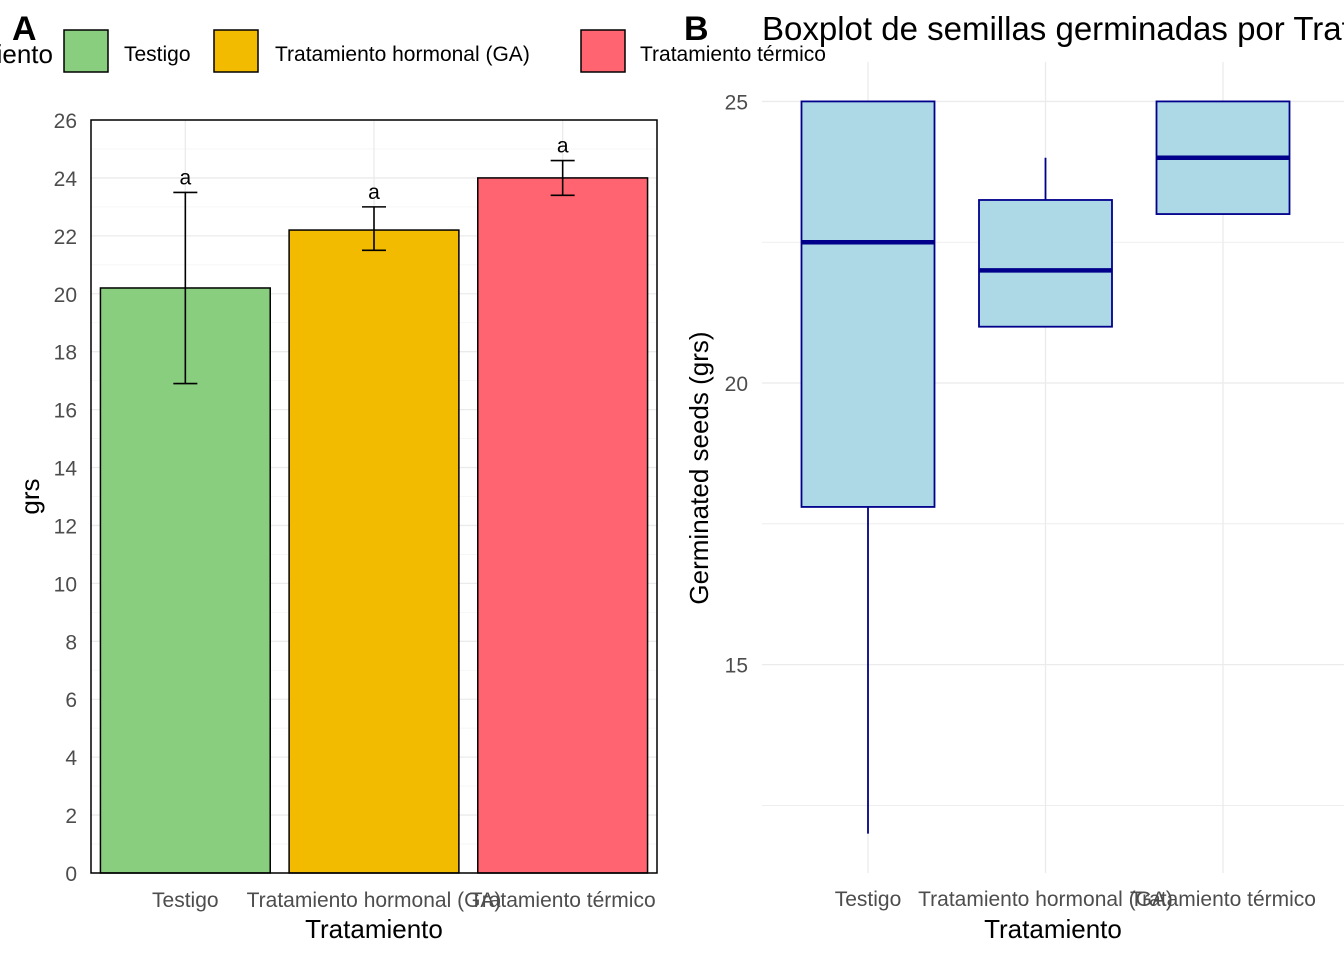  I want to click on legend-title: Tratamiento, so click(26, 54).